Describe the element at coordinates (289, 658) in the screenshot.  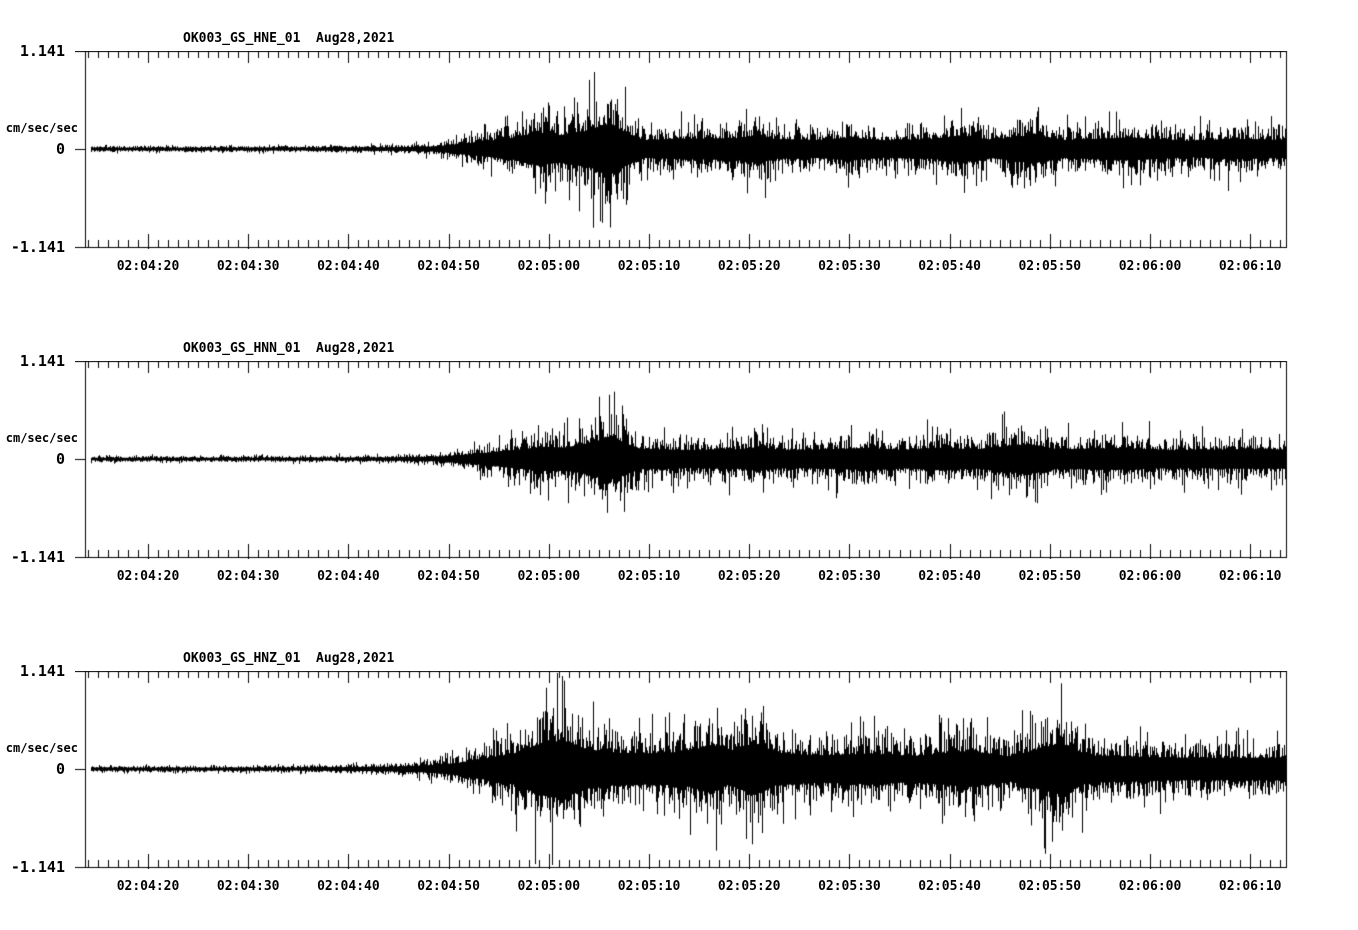
I see `plot-title: OK003_GS_HNZ_01 Aug28,2021` at that location.